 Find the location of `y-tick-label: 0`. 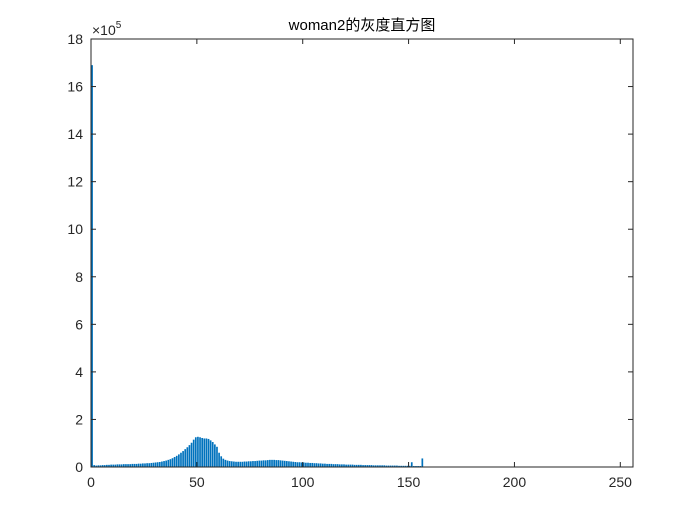

y-tick-label: 0 is located at coordinates (79, 467).